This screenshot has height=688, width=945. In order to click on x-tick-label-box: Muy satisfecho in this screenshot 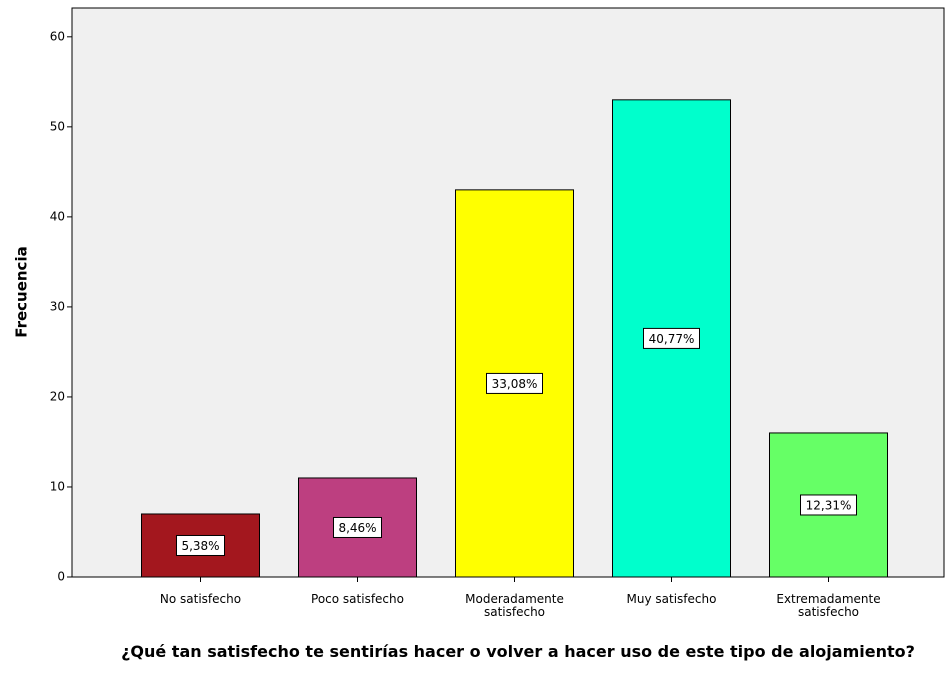, I will do `click(671, 599)`.